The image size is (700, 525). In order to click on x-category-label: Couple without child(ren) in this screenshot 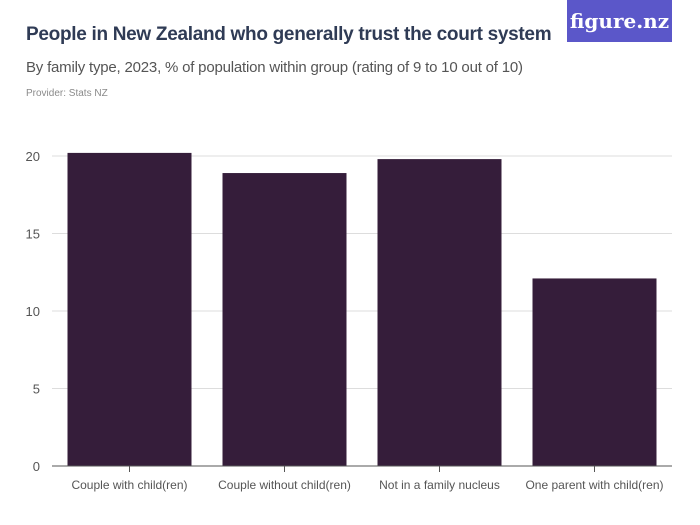, I will do `click(284, 485)`.